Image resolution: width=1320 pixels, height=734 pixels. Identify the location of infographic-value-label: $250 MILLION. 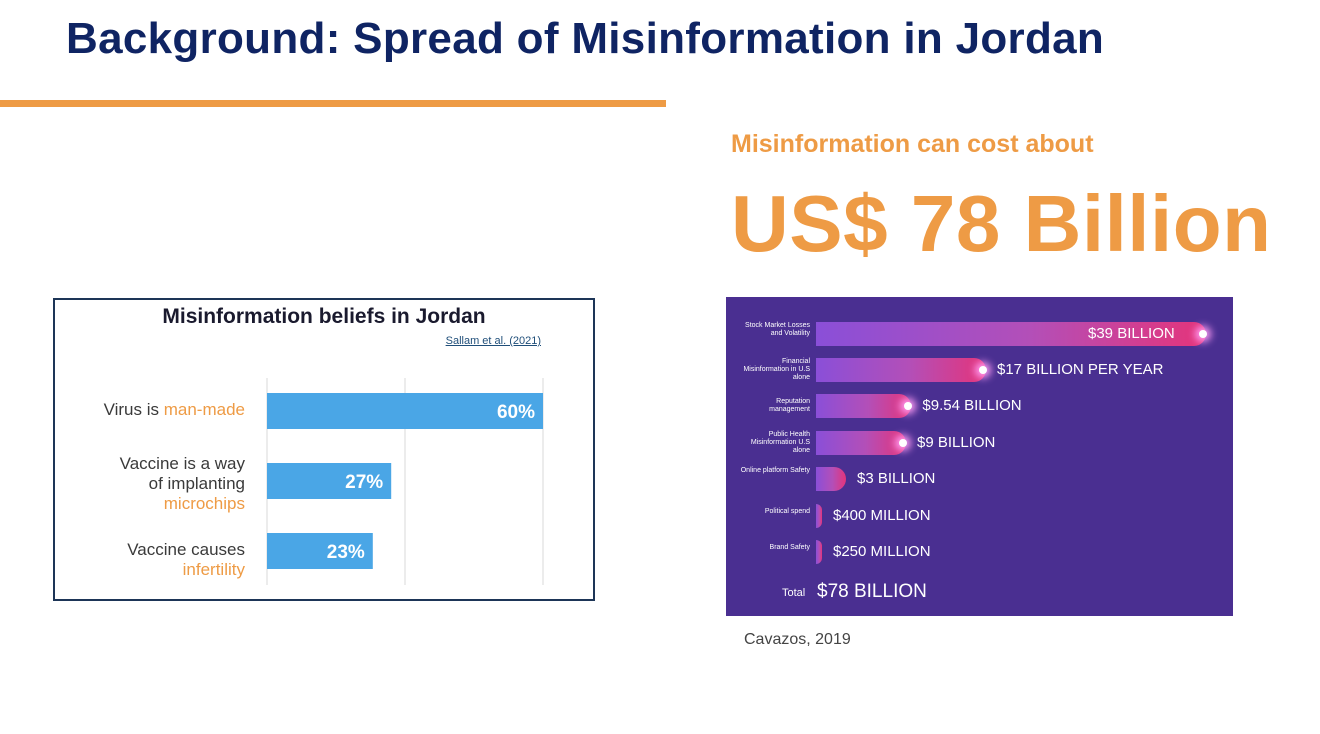
(882, 551).